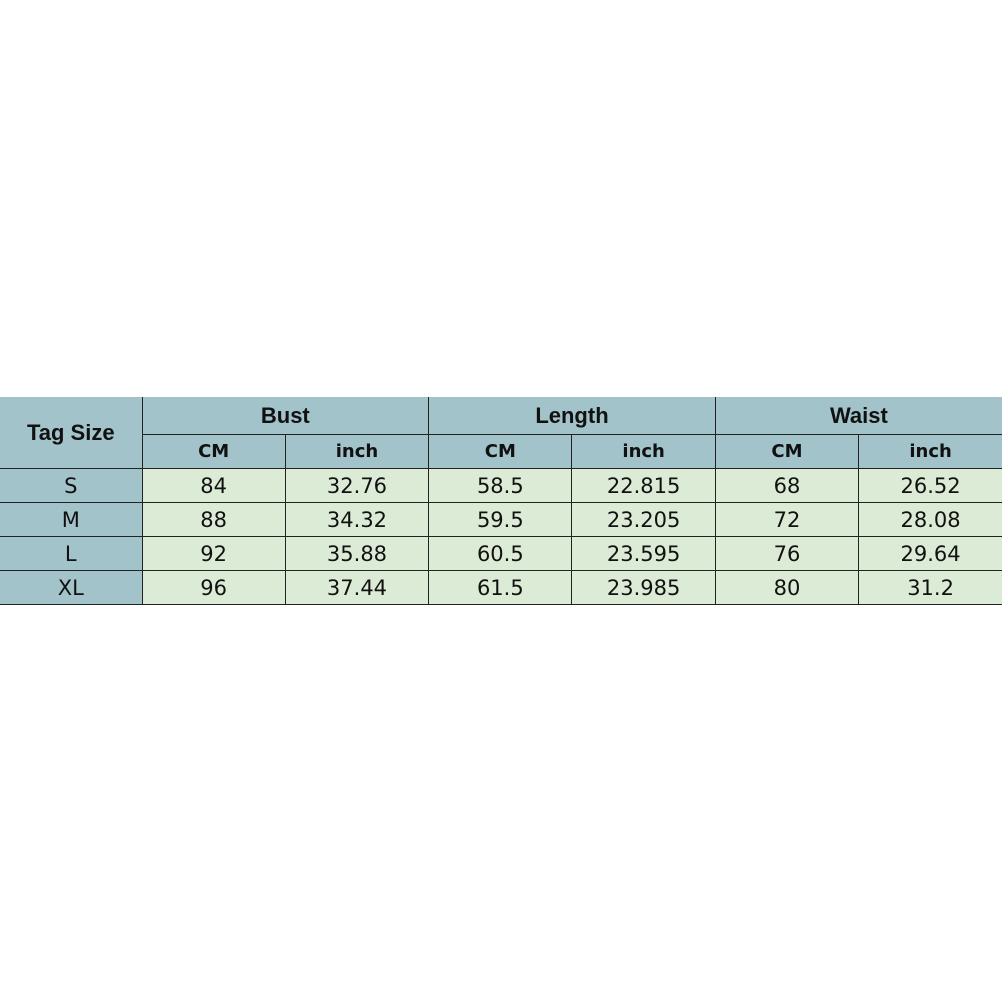  What do you see at coordinates (930, 587) in the screenshot?
I see `value-cell: 31.2` at bounding box center [930, 587].